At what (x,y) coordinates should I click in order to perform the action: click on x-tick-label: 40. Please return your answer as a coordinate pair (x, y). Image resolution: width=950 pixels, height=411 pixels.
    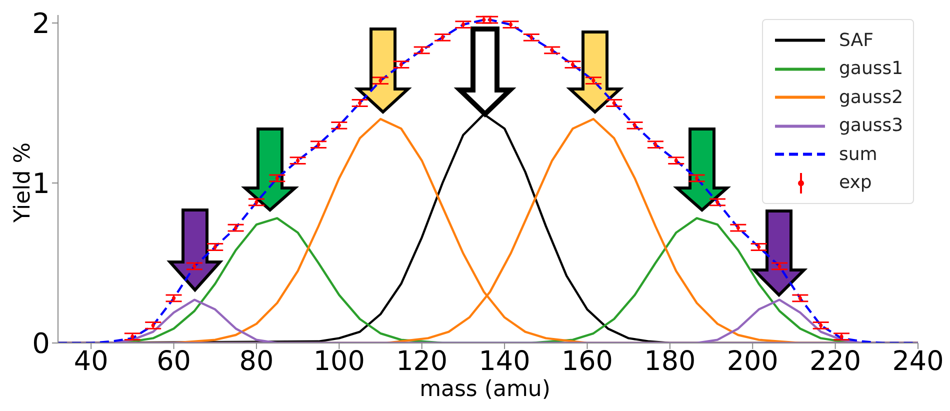
    Looking at the image, I should click on (91, 362).